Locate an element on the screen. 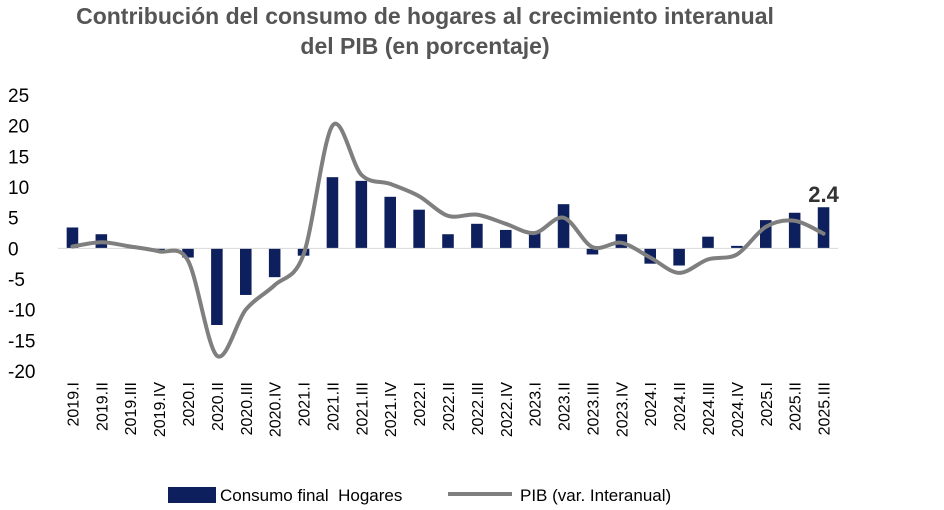 The height and width of the screenshot is (510, 944). bar-2023-i is located at coordinates (534, 241).